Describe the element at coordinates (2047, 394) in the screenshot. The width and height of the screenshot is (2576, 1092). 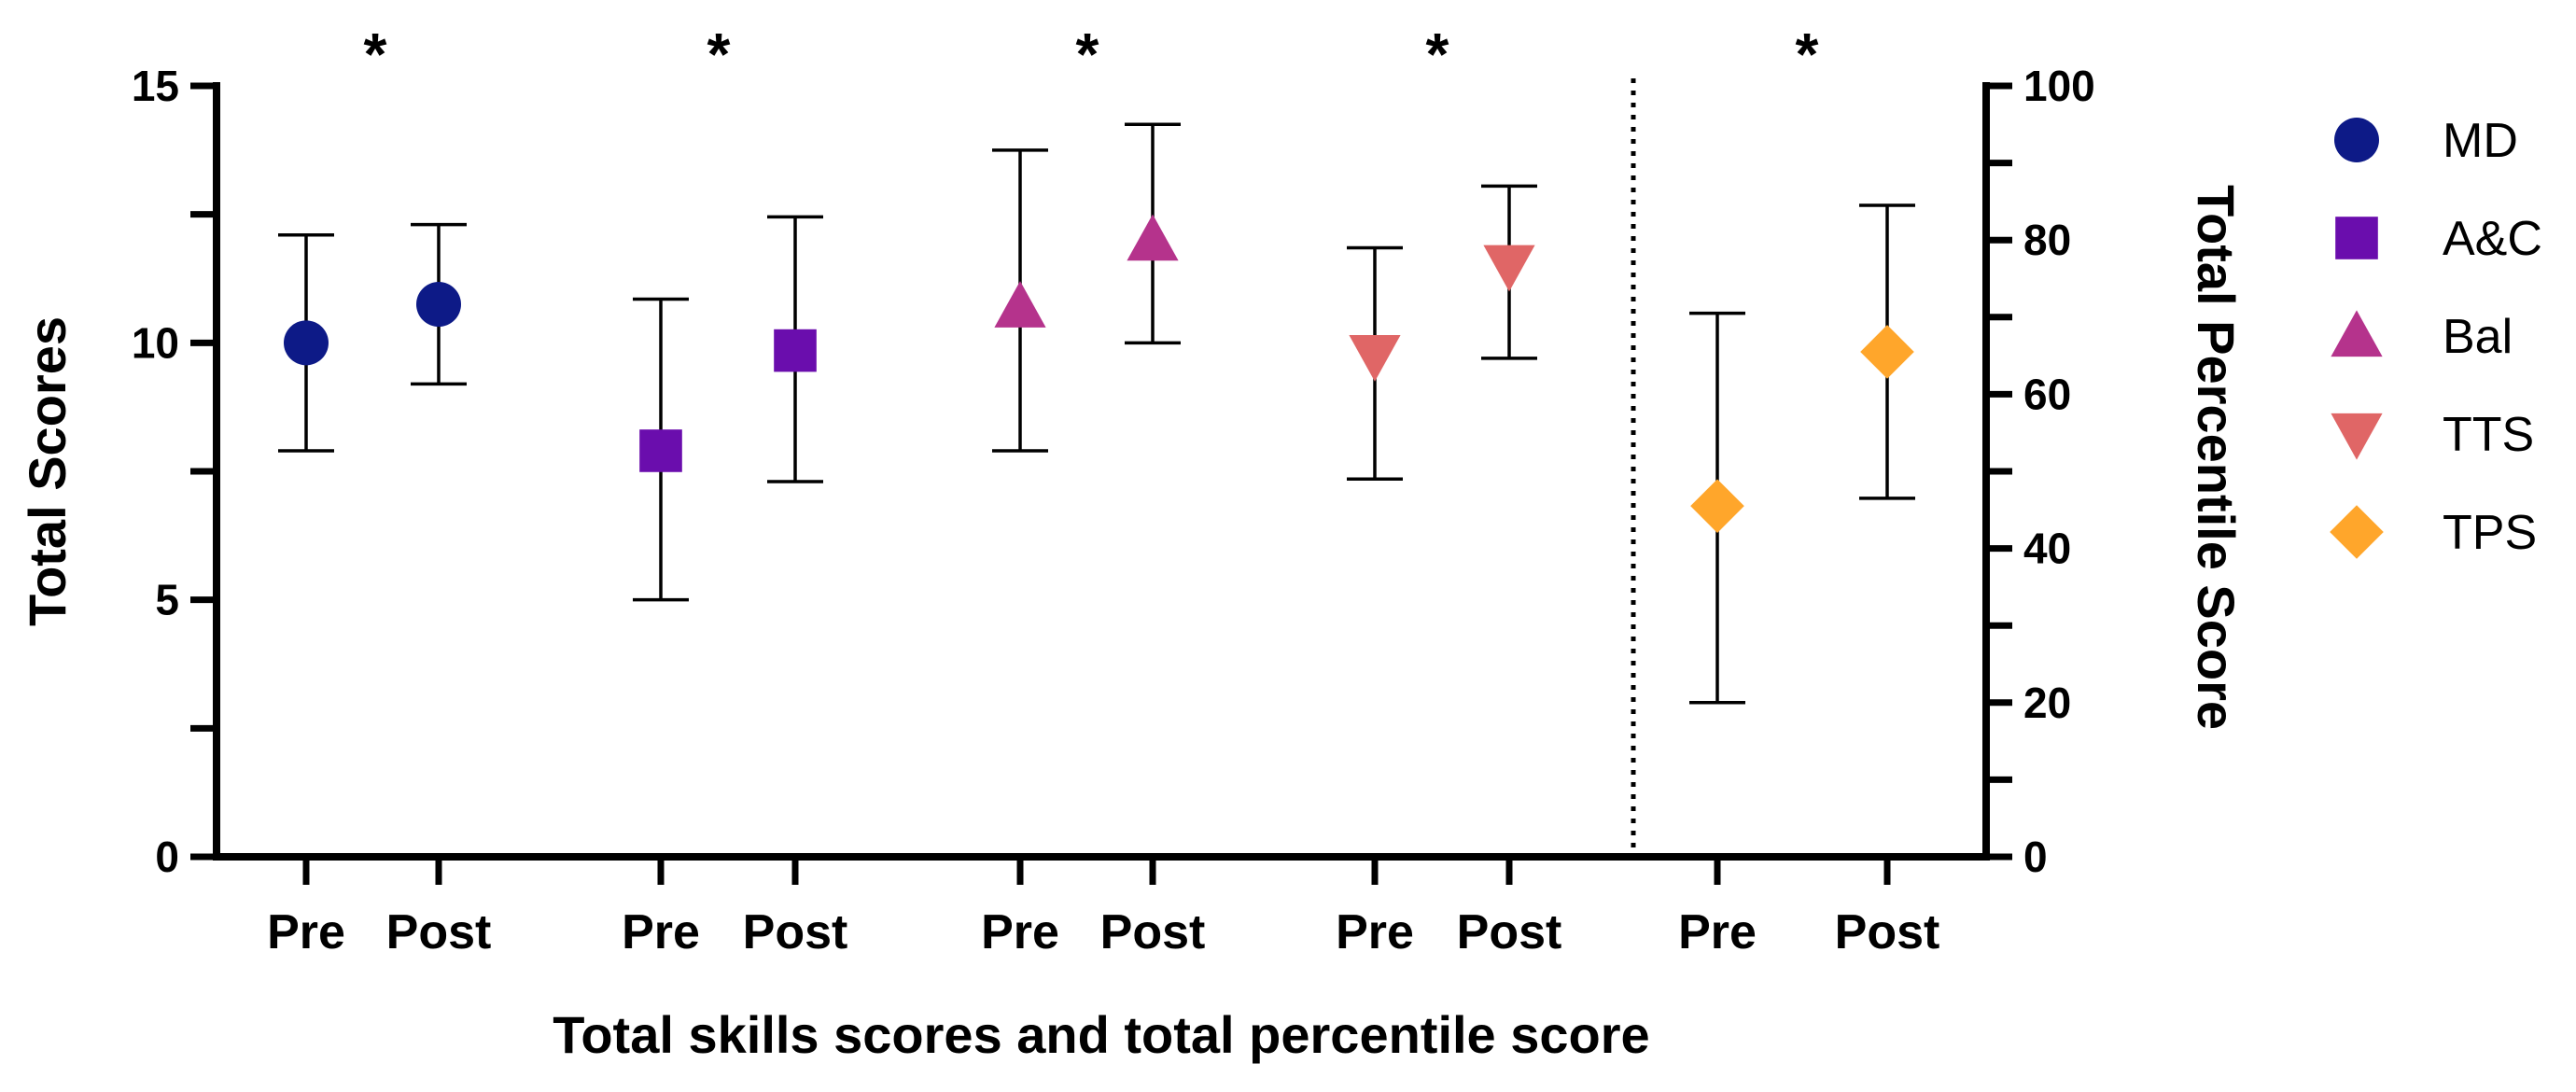
I see `y-tick-label-right: 60` at that location.